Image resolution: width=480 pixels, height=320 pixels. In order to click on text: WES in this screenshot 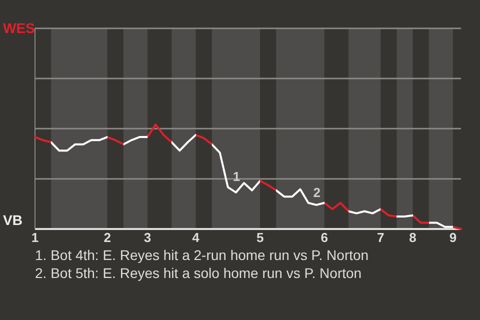, I will do `click(19, 28)`.